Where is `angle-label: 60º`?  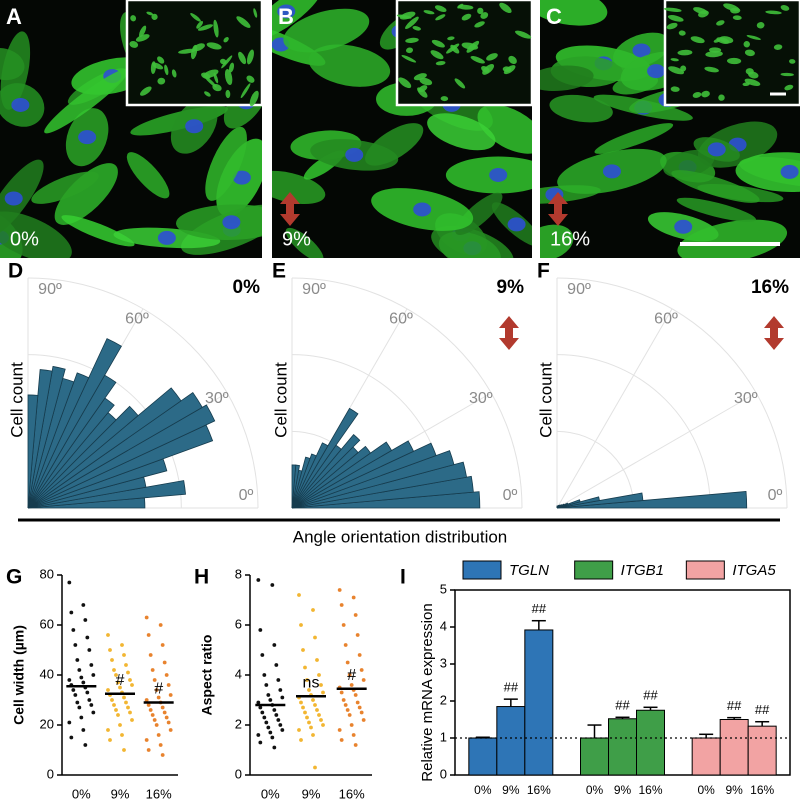 angle-label: 60º is located at coordinates (137, 318).